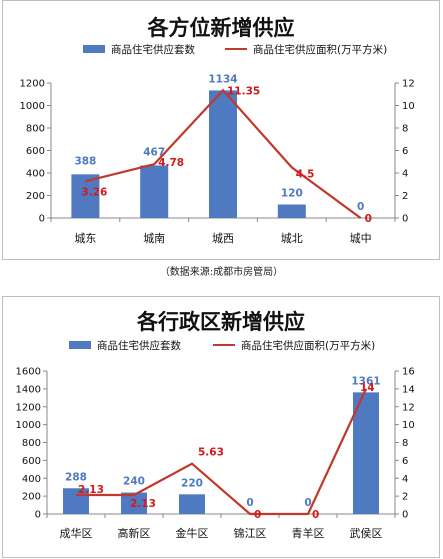 The image size is (443, 559). Describe the element at coordinates (192, 483) in the screenshot. I see `bar-value-label: 220` at that location.